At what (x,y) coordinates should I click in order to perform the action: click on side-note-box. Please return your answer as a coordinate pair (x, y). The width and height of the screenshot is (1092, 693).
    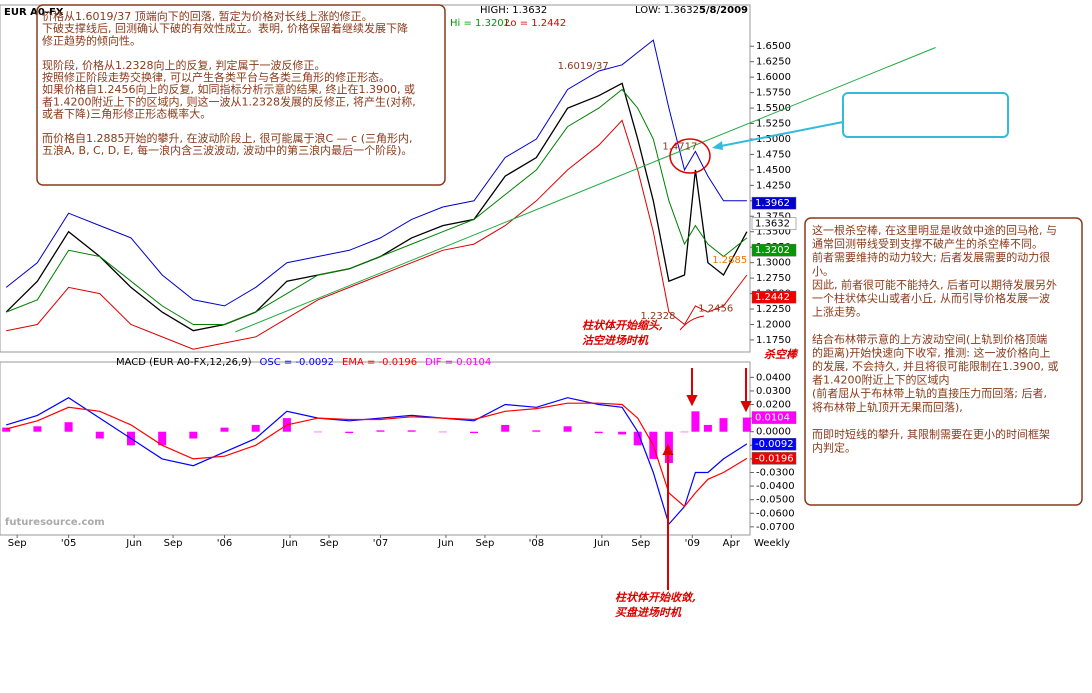
    Looking at the image, I should click on (943, 361).